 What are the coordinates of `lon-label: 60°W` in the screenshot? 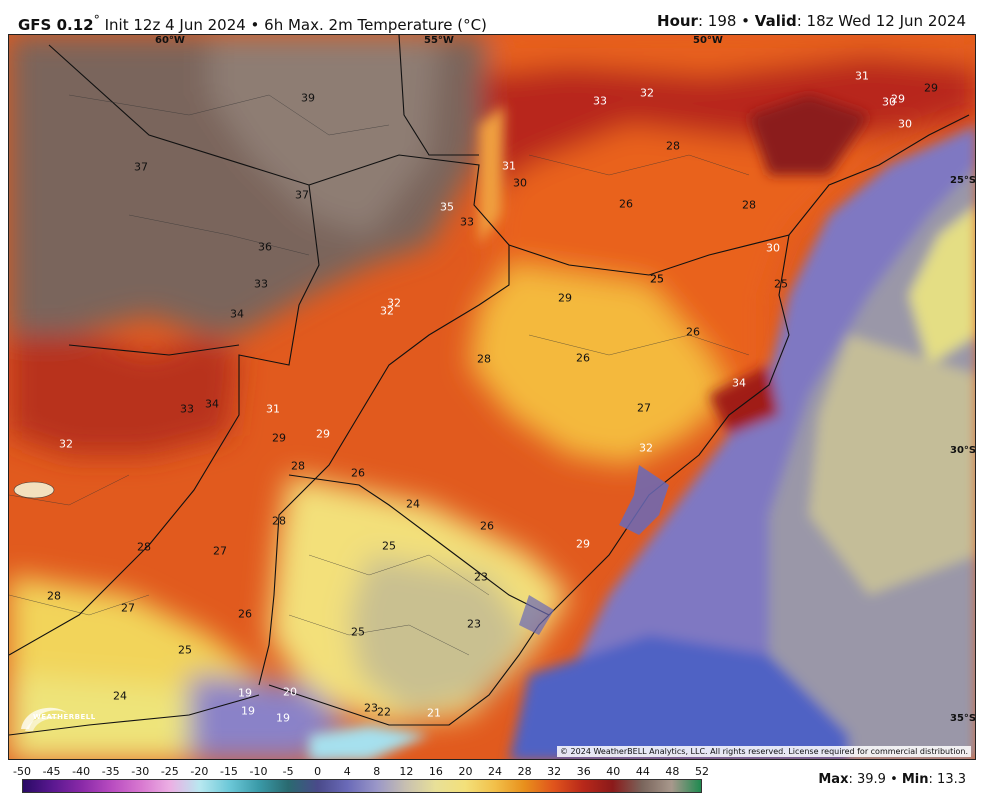 It's located at (170, 40).